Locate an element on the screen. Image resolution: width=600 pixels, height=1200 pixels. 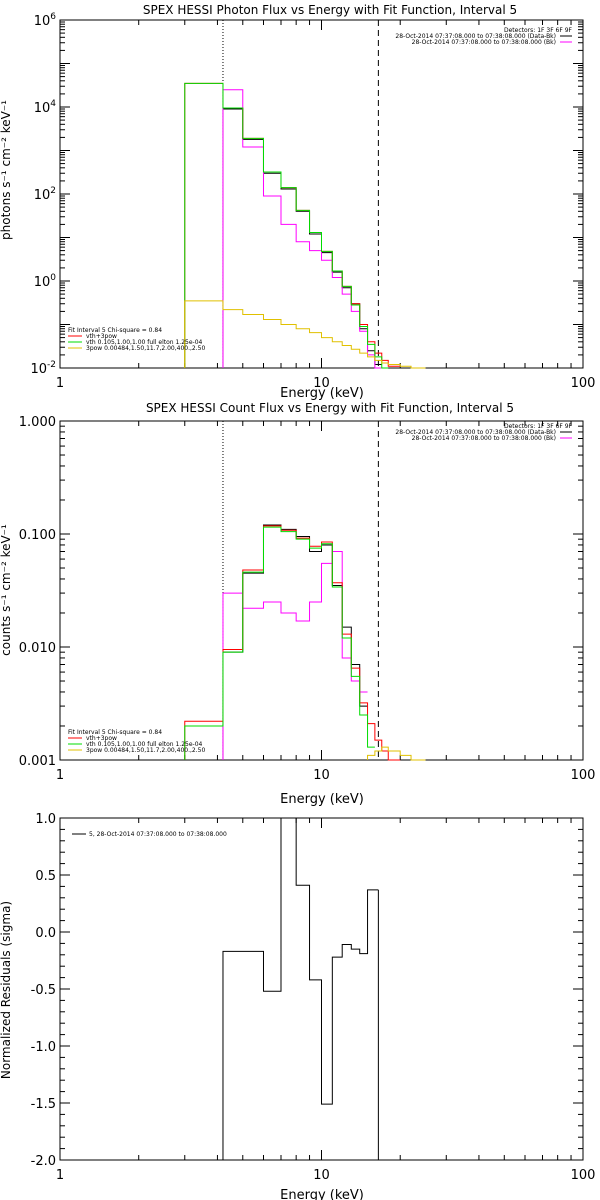
count-flux-y-tick-label: 0.100 is located at coordinates (37, 535).